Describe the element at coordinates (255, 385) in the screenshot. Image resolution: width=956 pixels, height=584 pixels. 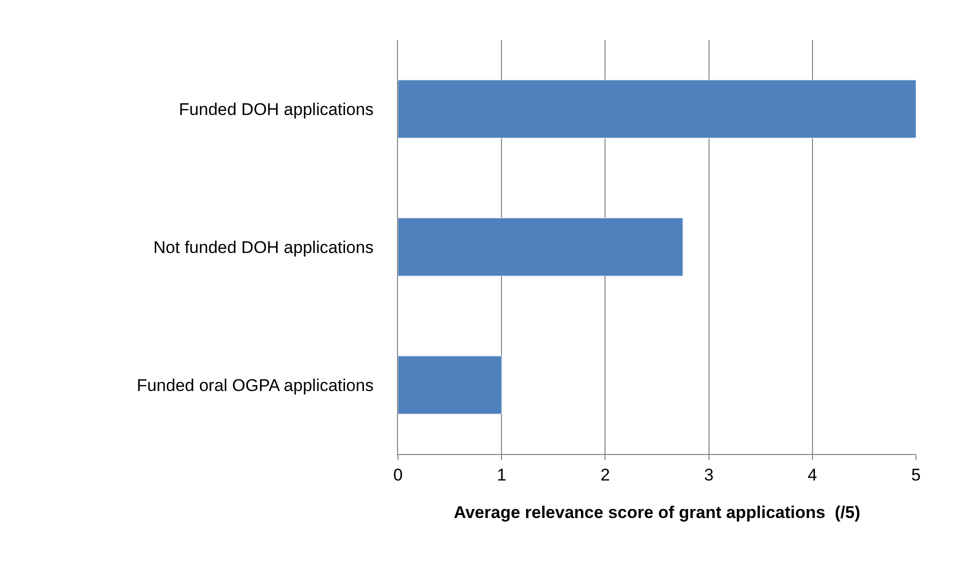
I see `y-tick-label: Funded oral OGPA applications` at that location.